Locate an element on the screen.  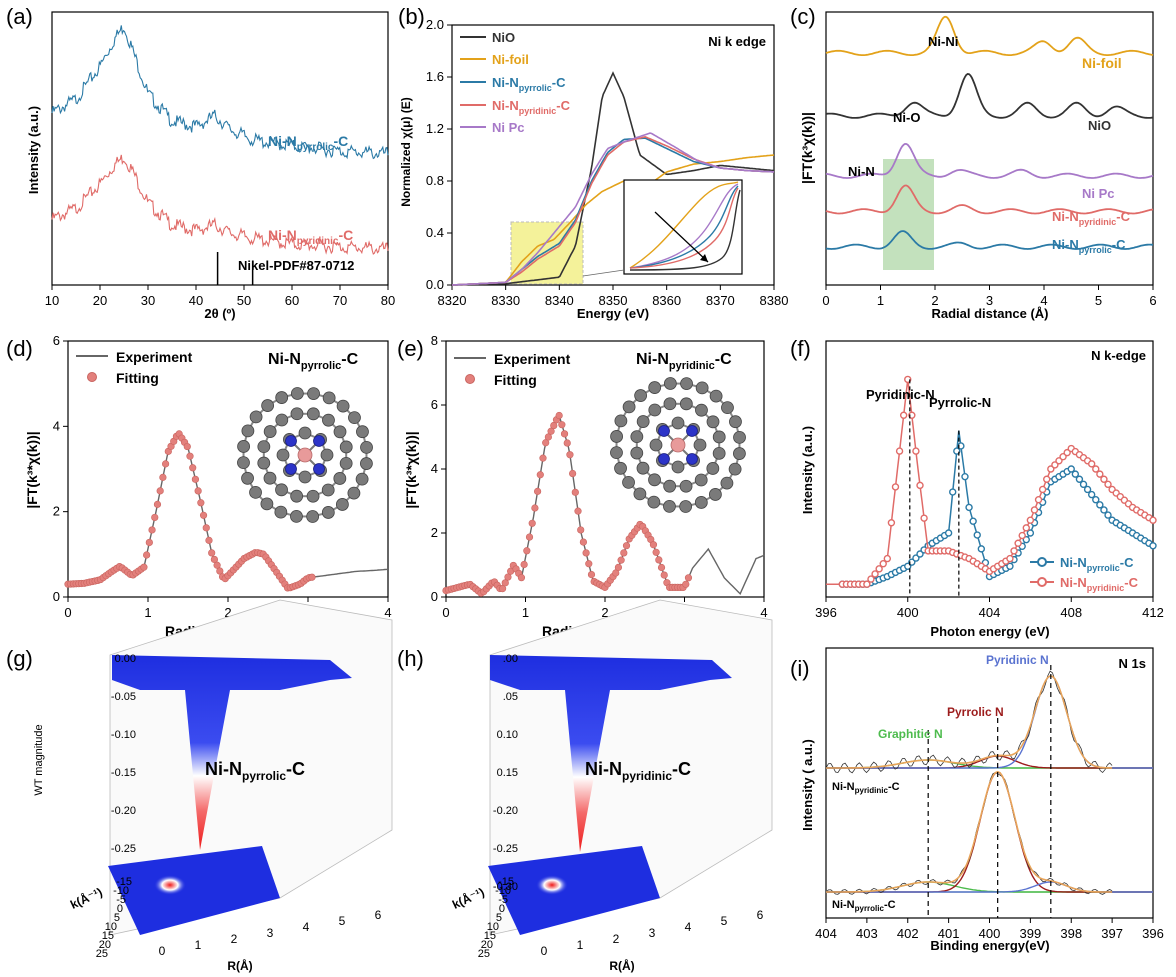
tick-label-a: 40 is located at coordinates (196, 300).